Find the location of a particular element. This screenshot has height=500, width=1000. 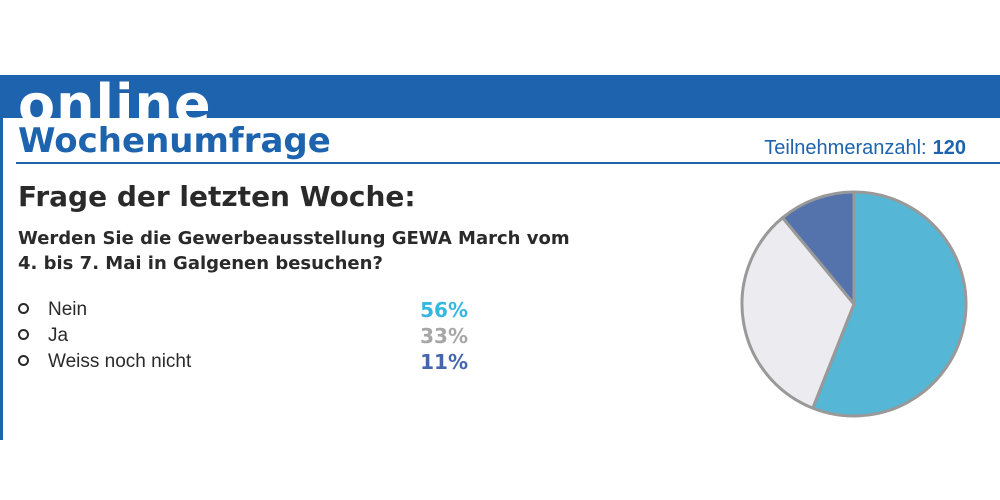

participants-value: 120 is located at coordinates (949, 148).